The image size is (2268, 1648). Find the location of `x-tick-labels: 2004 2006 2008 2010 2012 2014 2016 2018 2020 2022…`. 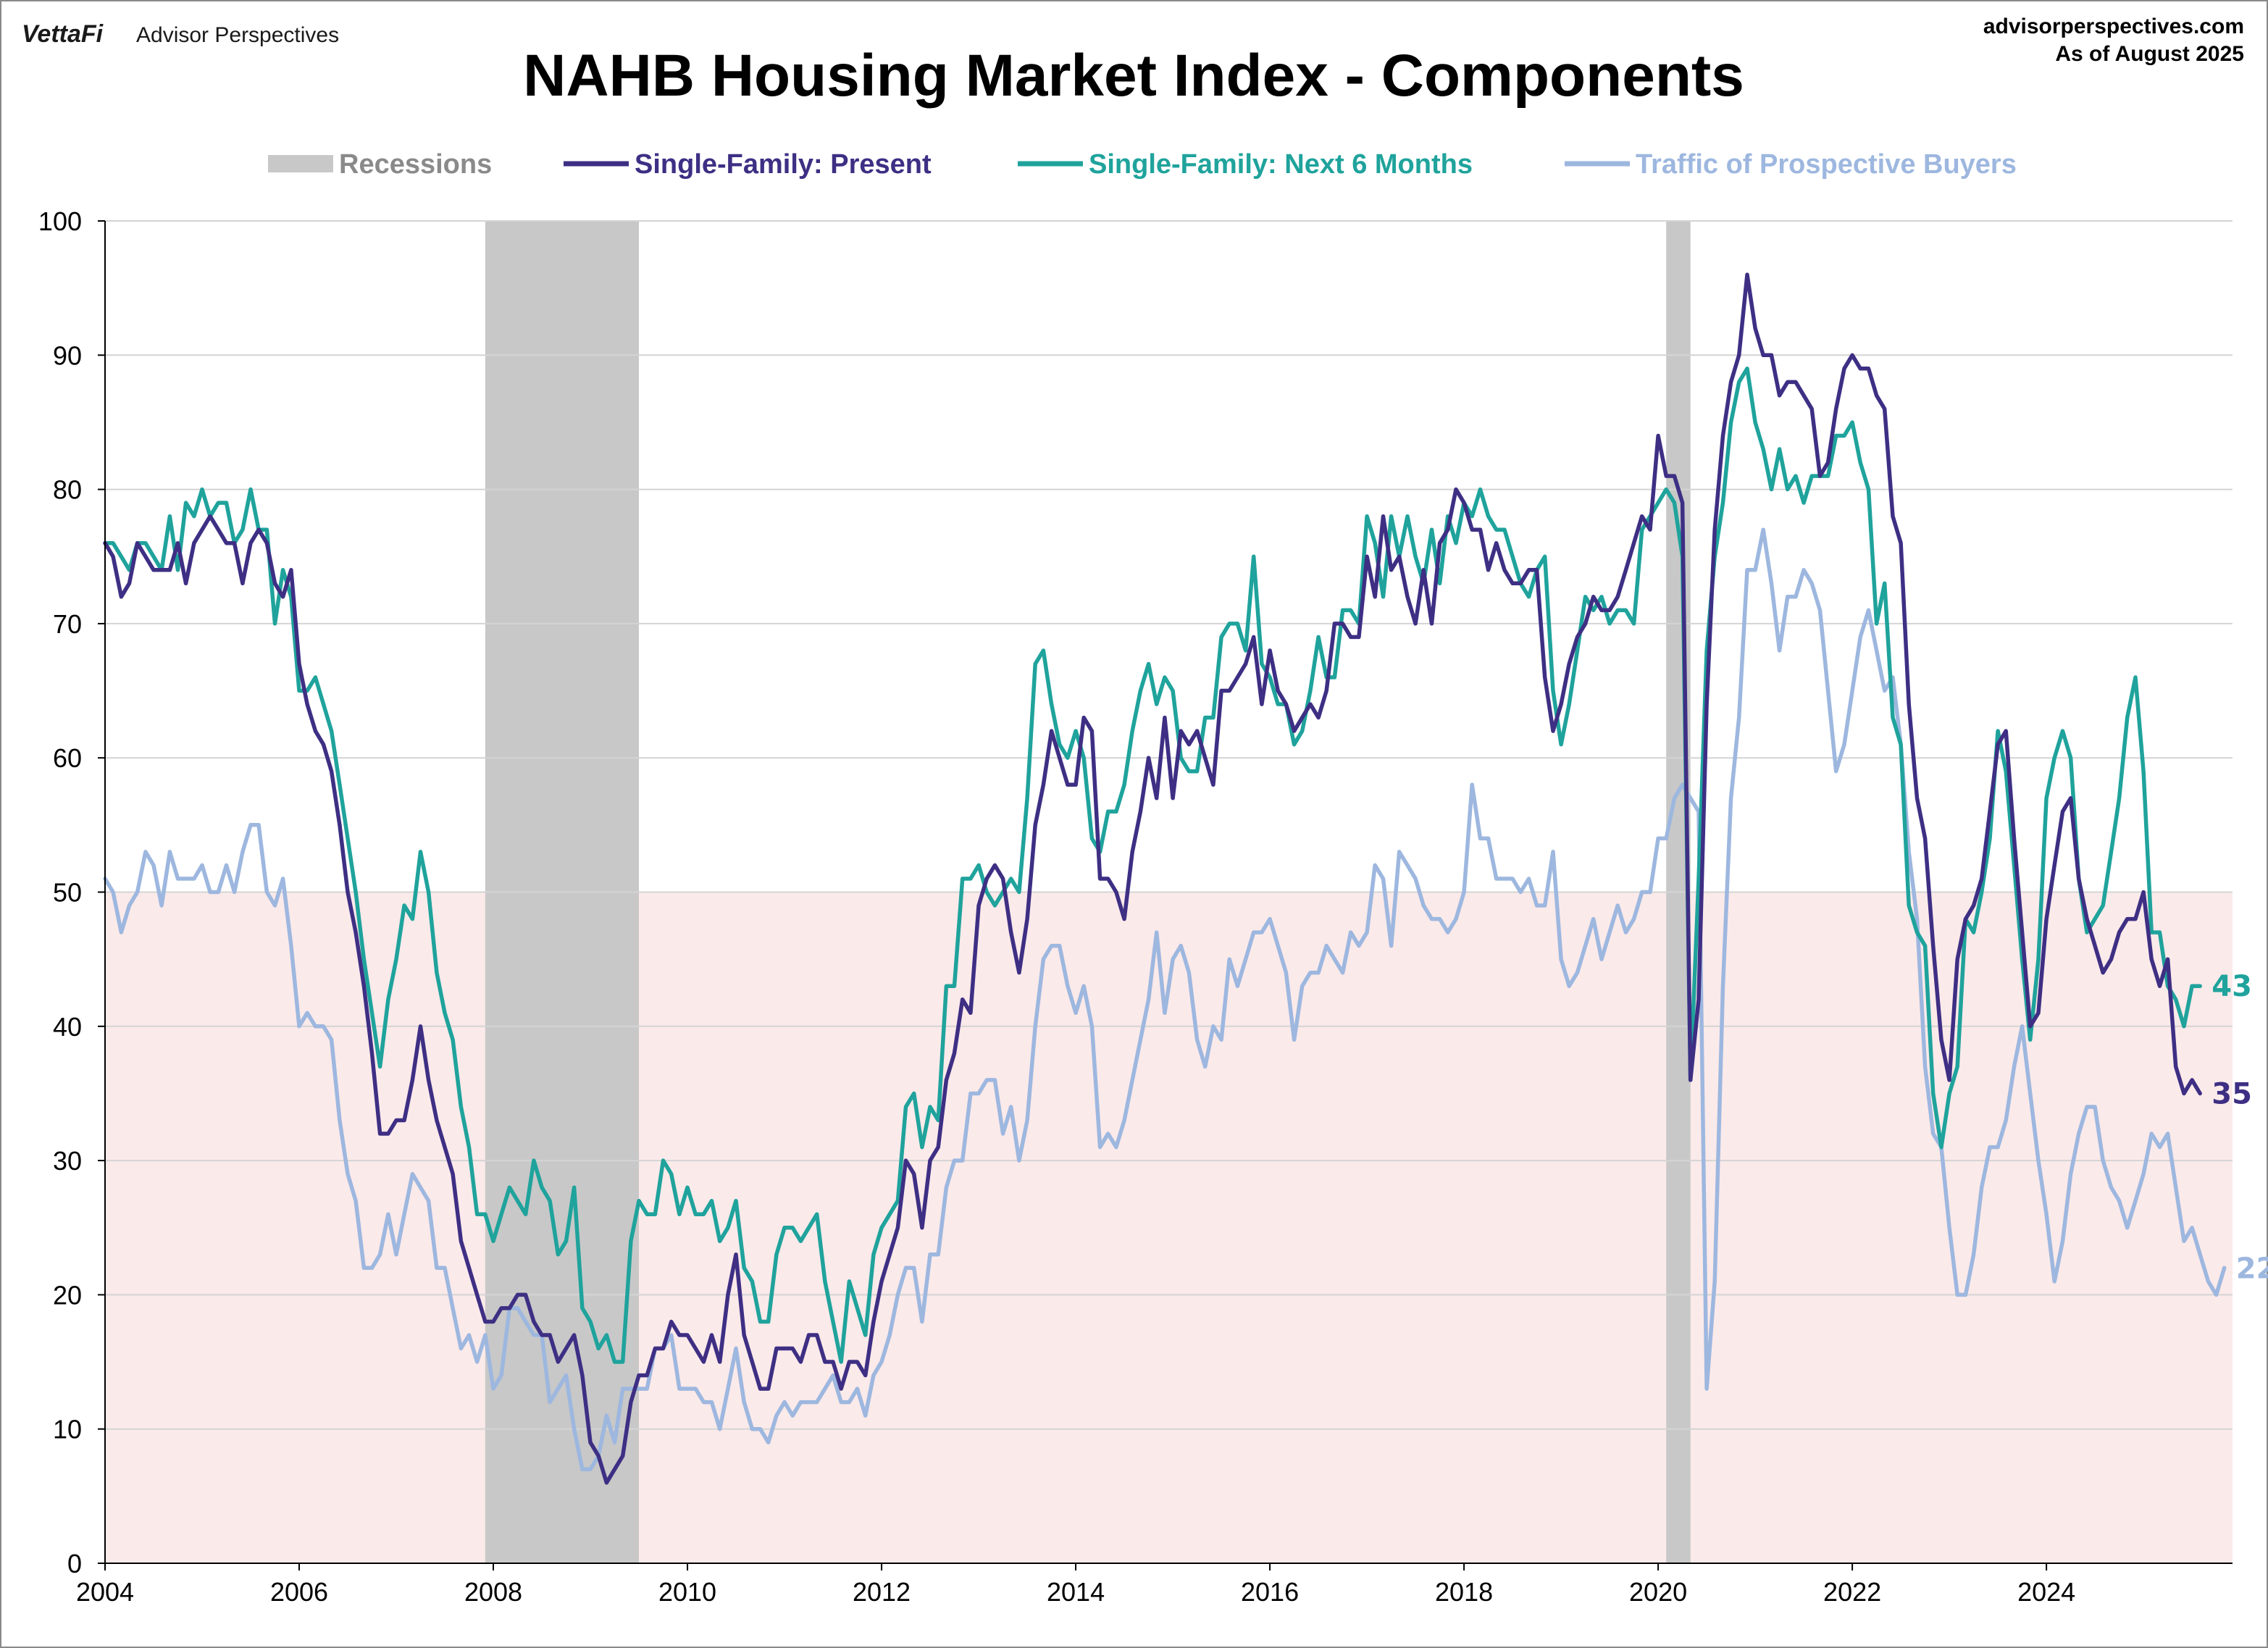

x-tick-labels: 2004 2006 2008 2010 2012 2014 2016 2018 2020 2022… is located at coordinates (1076, 1592).